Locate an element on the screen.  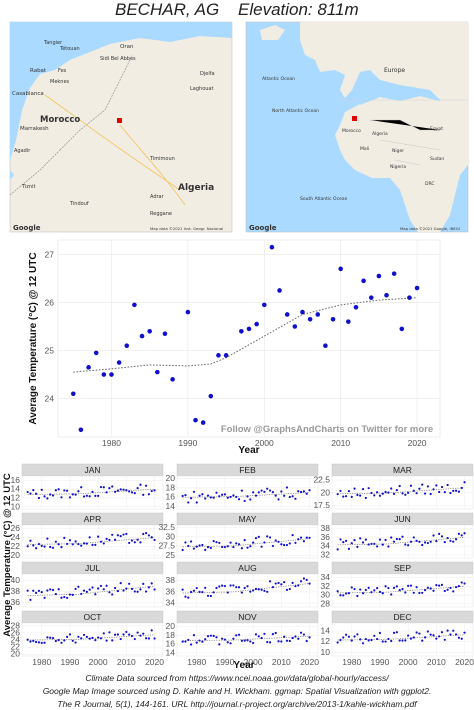
map-label-fes: Fes is located at coordinates (62, 71).